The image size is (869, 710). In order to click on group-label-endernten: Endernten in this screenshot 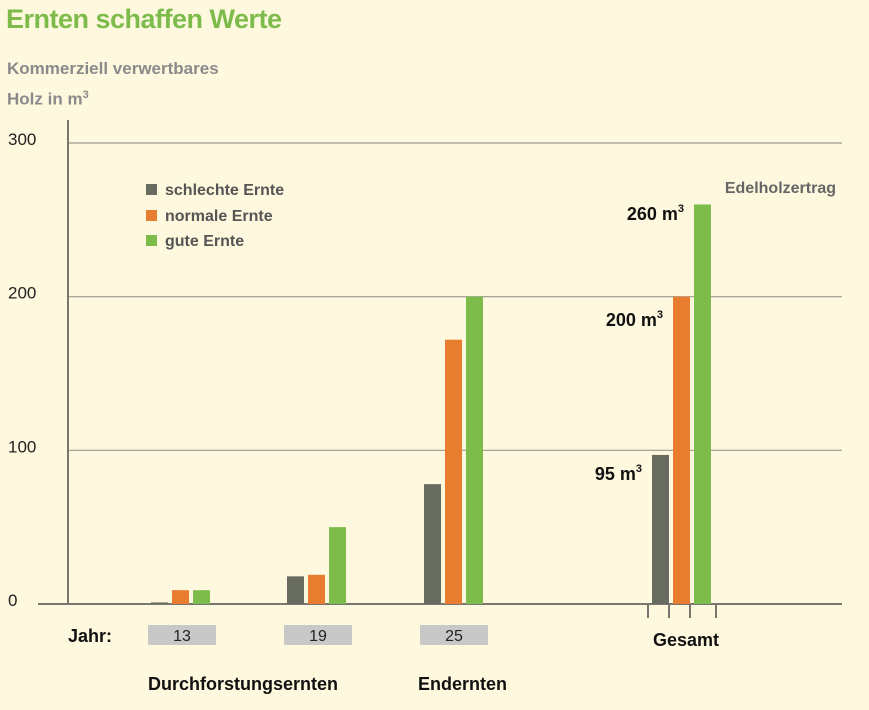, I will do `click(462, 684)`.